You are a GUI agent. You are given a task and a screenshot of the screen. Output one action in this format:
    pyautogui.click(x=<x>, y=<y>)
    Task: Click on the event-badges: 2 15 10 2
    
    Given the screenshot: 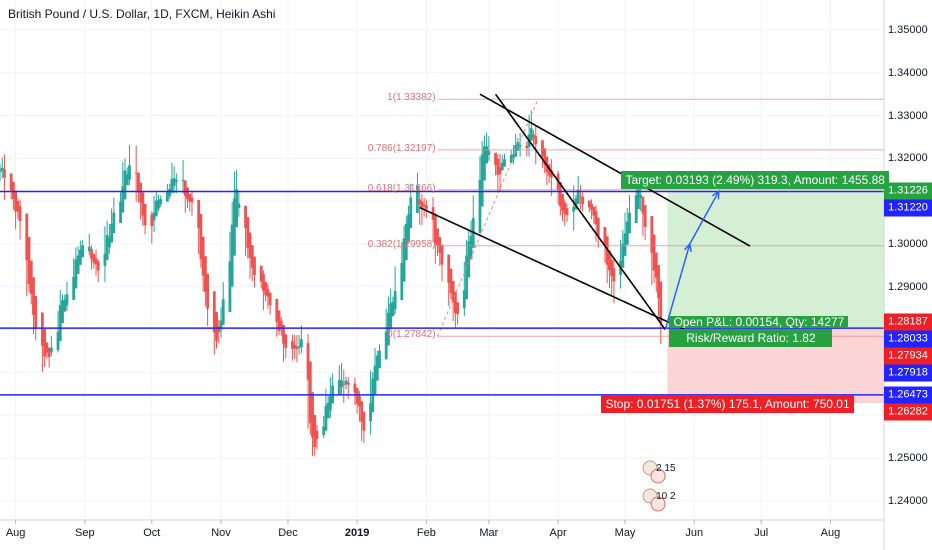 What is the action you would take?
    pyautogui.click(x=659, y=486)
    